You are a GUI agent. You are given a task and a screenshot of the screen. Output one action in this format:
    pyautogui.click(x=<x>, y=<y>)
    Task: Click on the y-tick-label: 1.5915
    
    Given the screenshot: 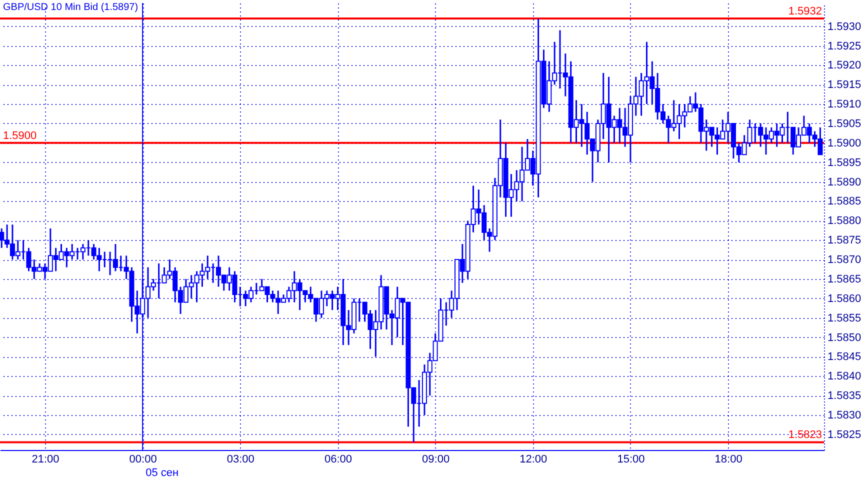 What is the action you would take?
    pyautogui.click(x=845, y=85)
    